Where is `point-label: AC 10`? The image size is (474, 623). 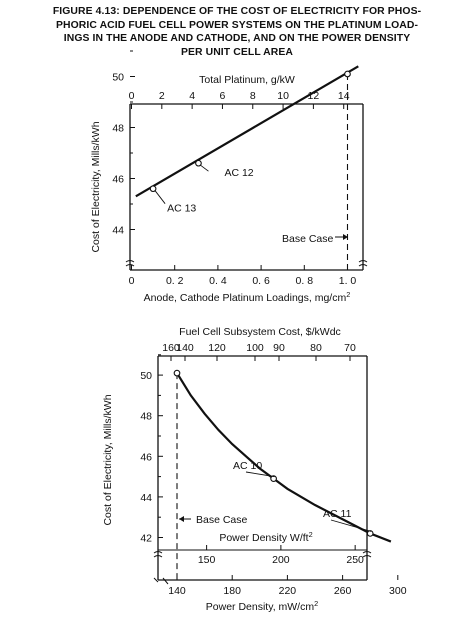 point-label: AC 10 is located at coordinates (247, 466).